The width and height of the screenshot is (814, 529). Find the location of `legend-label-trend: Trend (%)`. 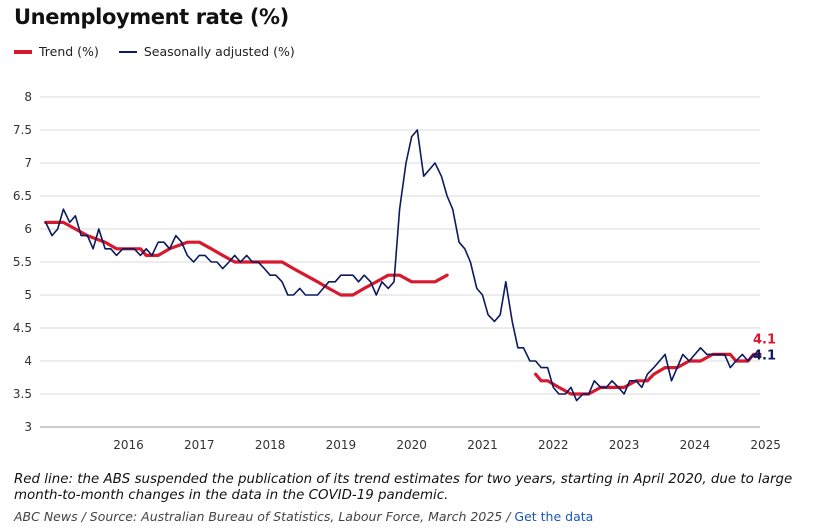

legend-label-trend: Trend (%) is located at coordinates (69, 51).